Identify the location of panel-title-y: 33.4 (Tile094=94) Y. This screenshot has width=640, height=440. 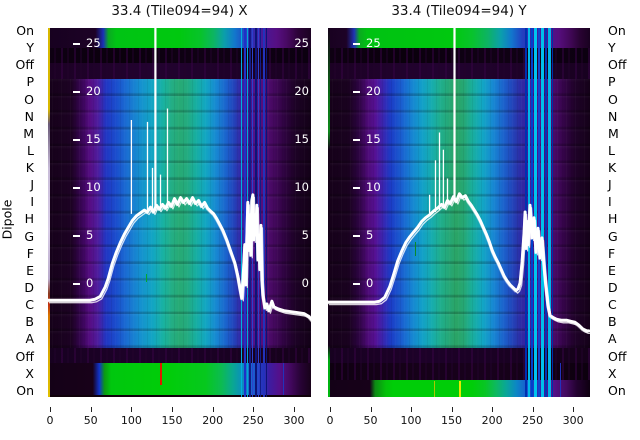
(459, 11).